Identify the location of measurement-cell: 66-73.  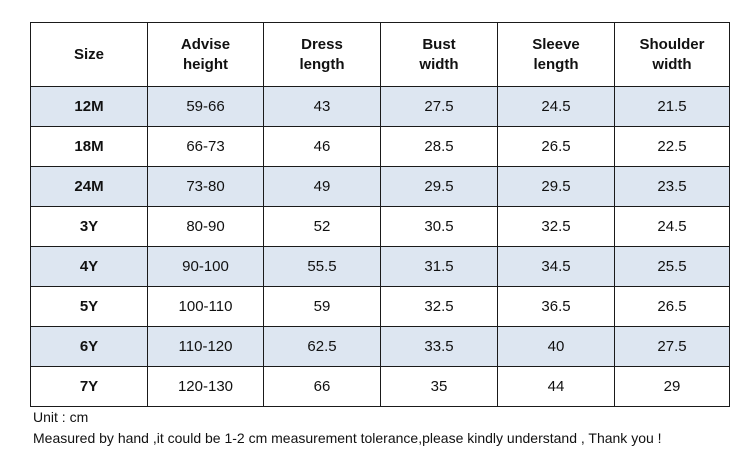
(205, 146).